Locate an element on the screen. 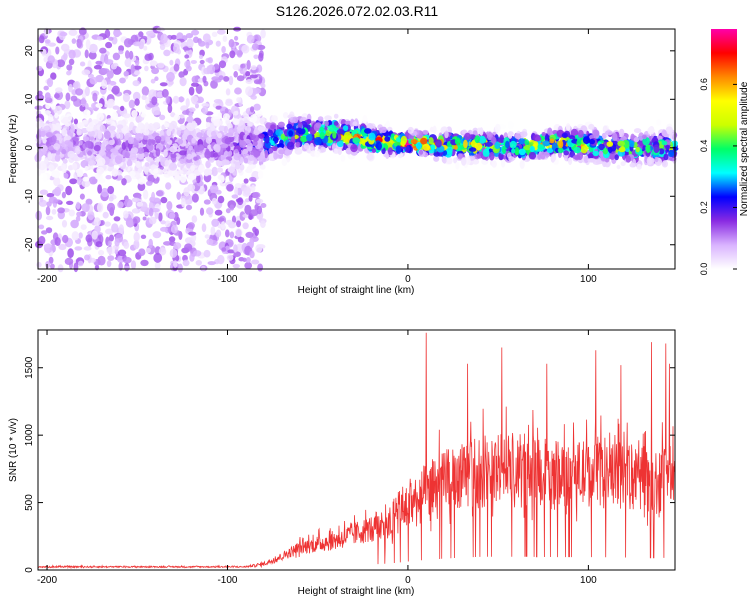  y-tick-label: 20 is located at coordinates (29, 51).